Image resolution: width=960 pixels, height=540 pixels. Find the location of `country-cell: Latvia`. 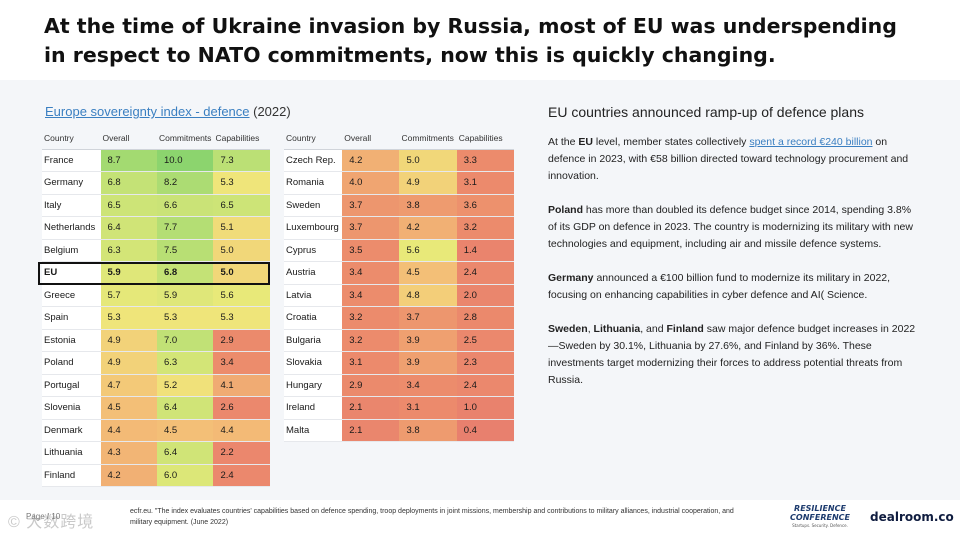

country-cell: Latvia is located at coordinates (313, 295).